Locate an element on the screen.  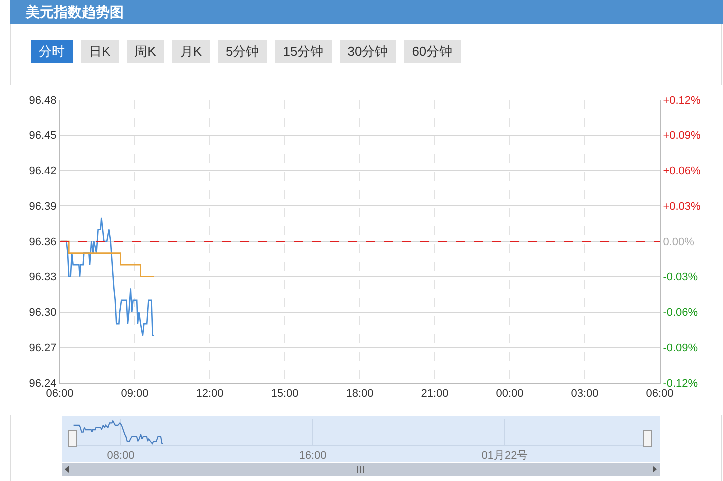
y-tick-label: 96.45 is located at coordinates (43, 136).